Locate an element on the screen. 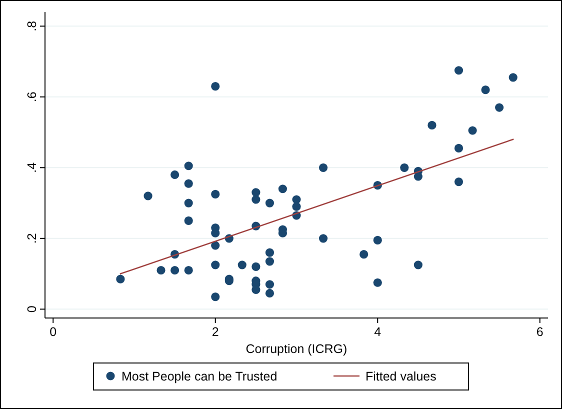  y-tick-label: .6 is located at coordinates (32, 97).